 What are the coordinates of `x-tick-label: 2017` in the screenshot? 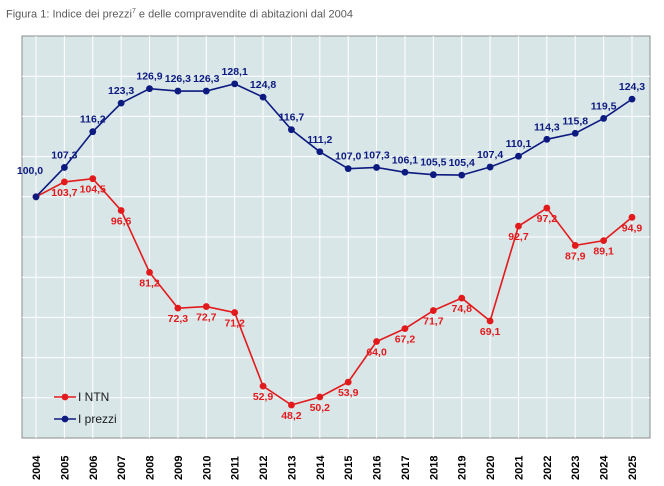 It's located at (406, 468).